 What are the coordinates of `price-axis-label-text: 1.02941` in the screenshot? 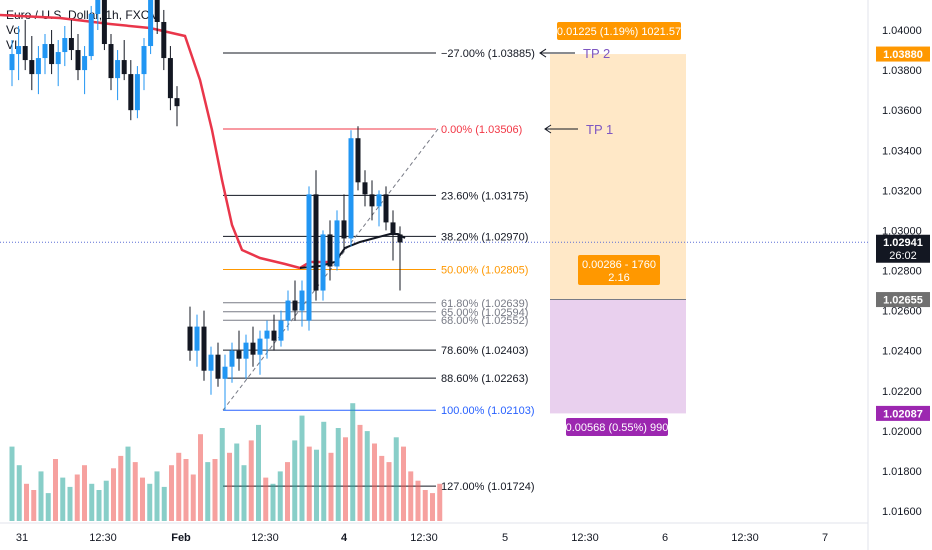 It's located at (903, 243).